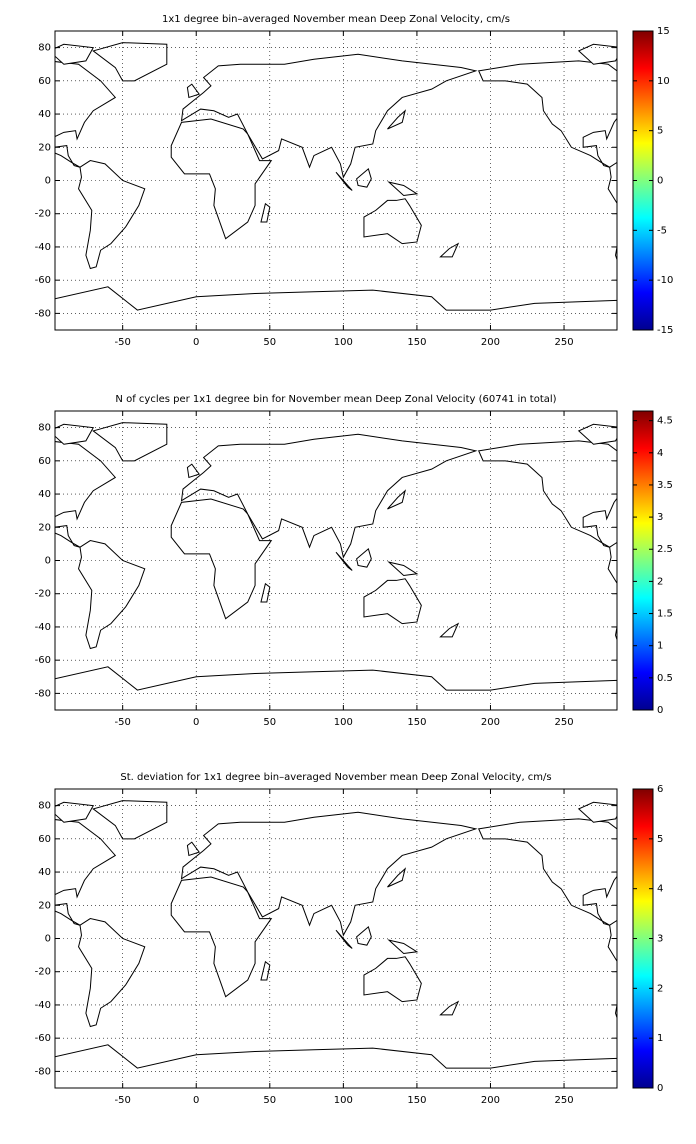 The height and width of the screenshot is (1144, 696). Describe the element at coordinates (665, 678) in the screenshot. I see `colorbar-label: 0.5` at that location.